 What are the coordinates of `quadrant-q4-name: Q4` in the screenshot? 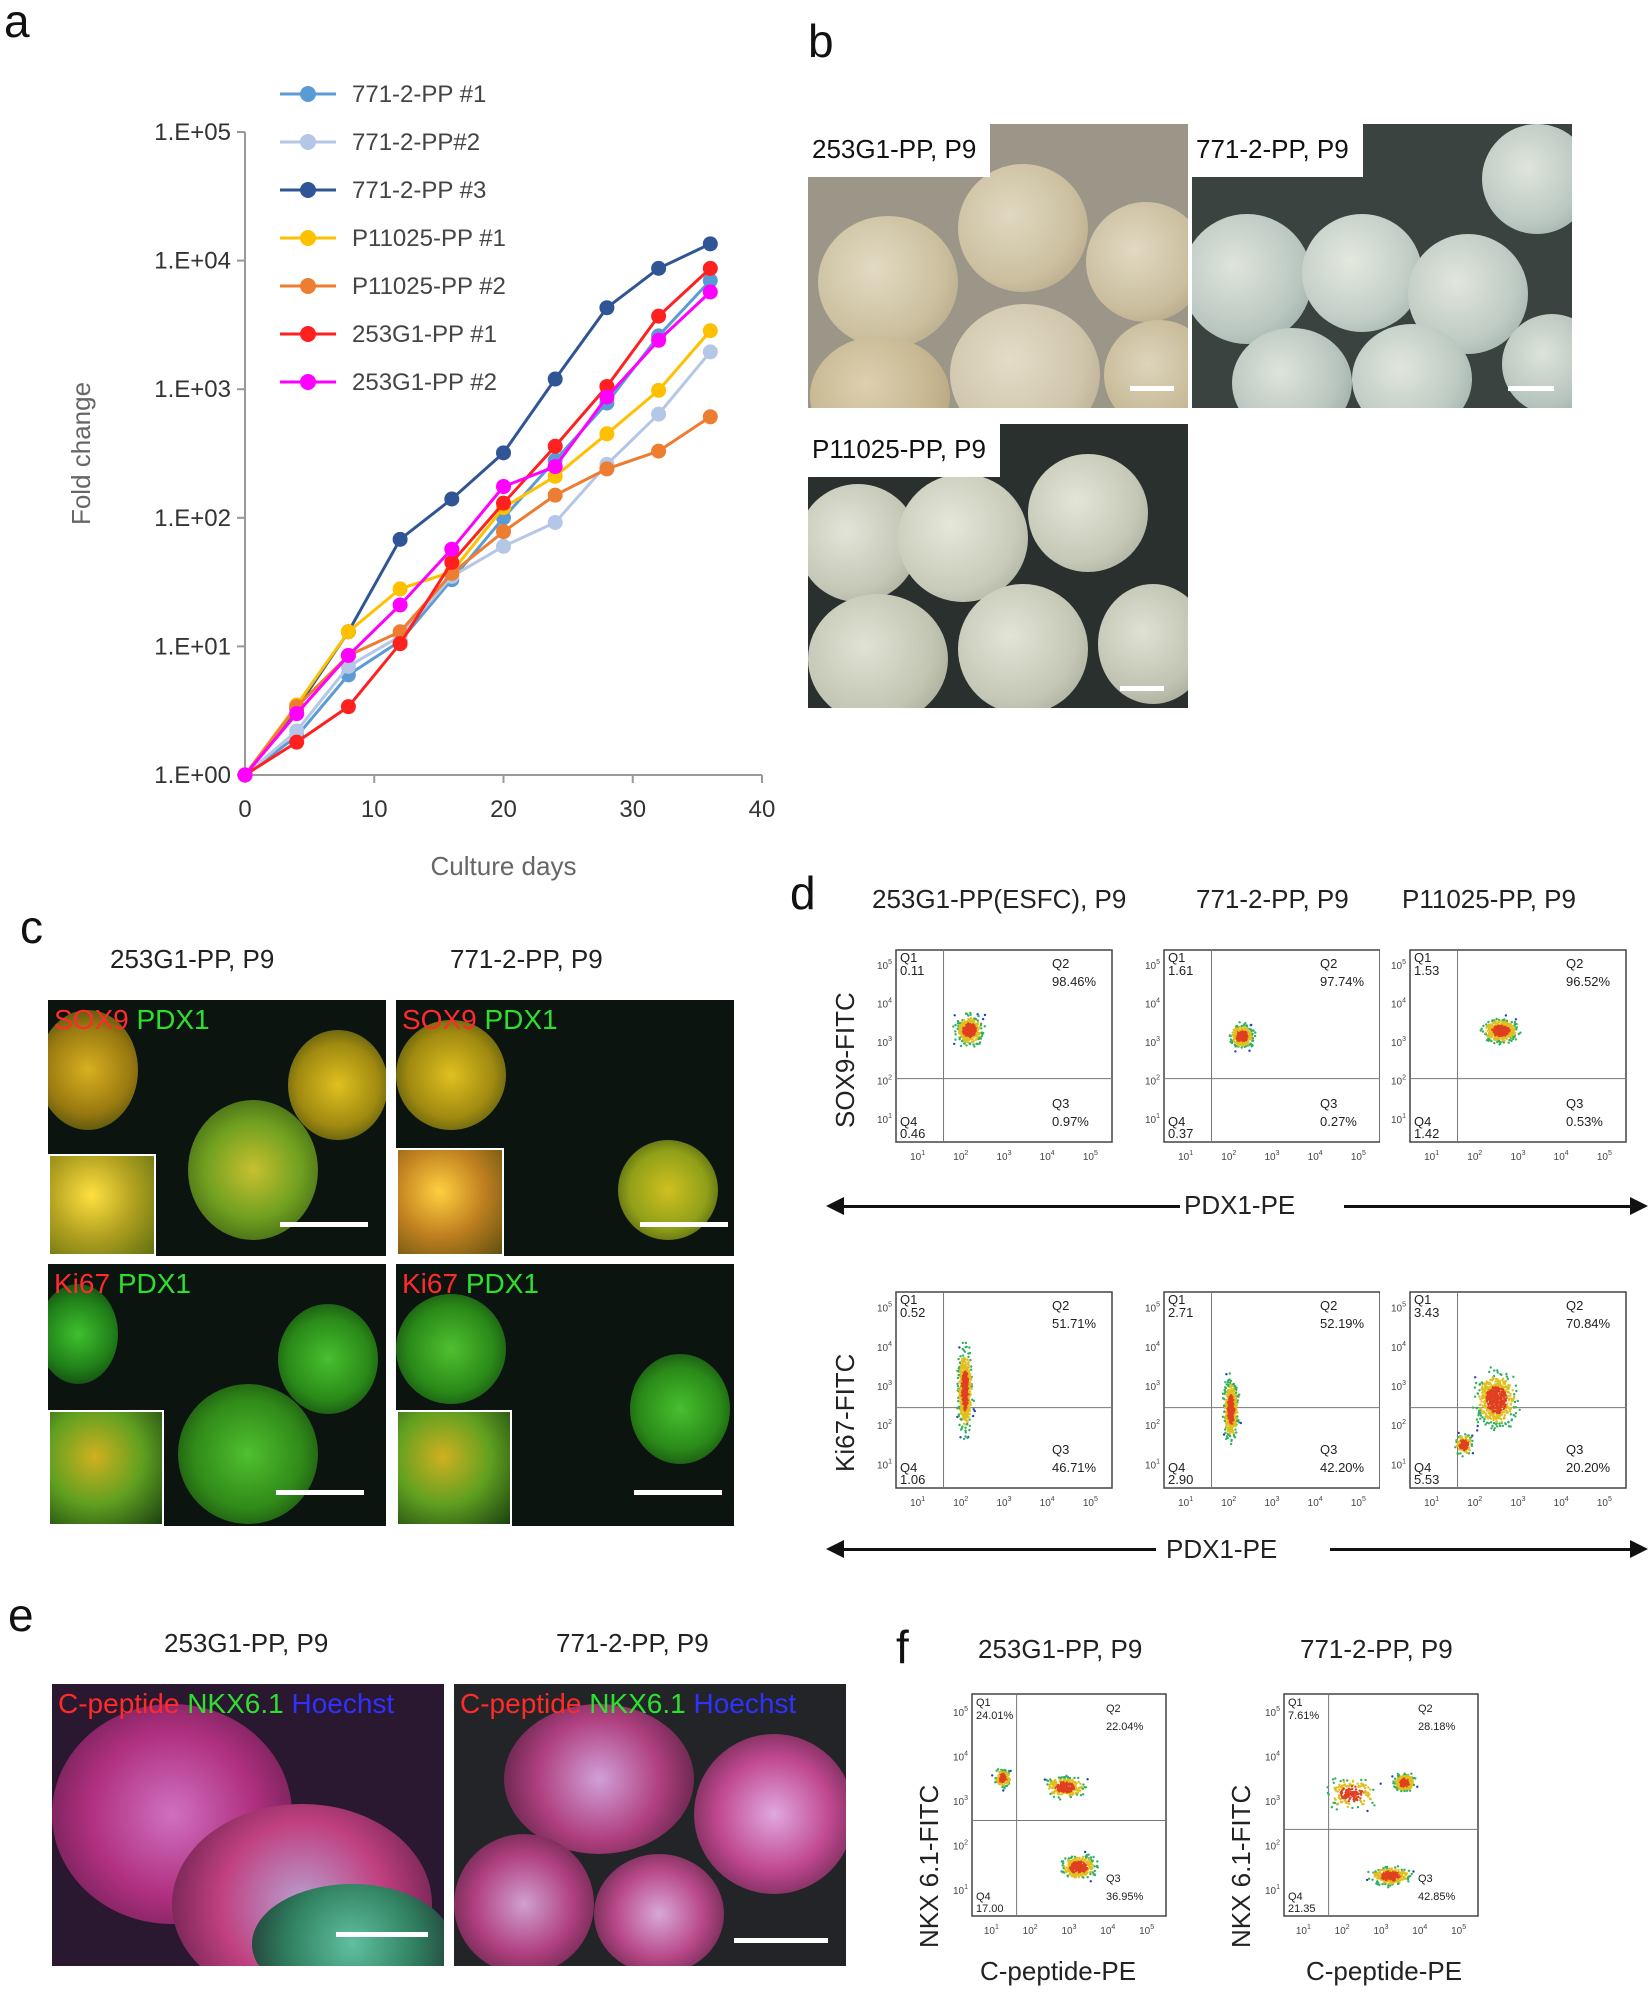 It's located at (908, 1467).